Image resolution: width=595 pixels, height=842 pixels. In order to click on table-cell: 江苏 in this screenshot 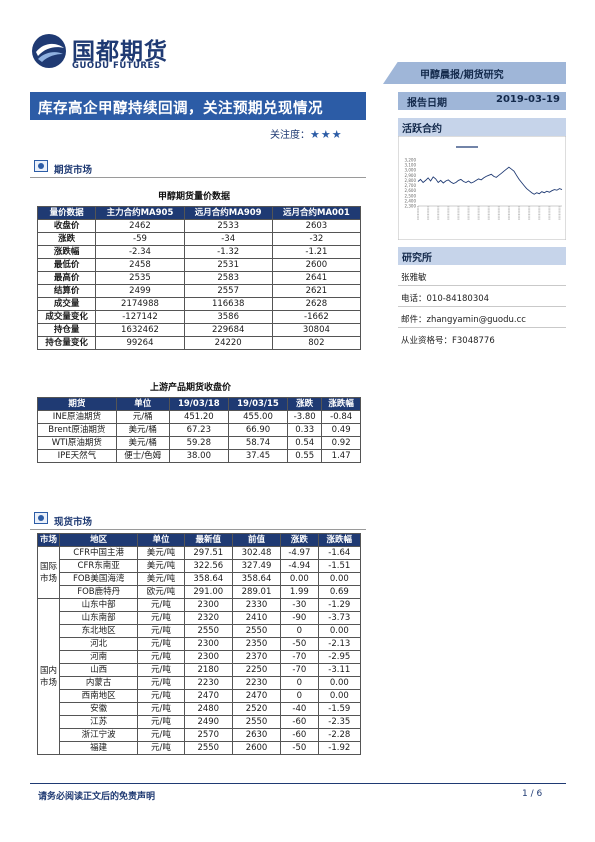, I will do `click(99, 722)`.